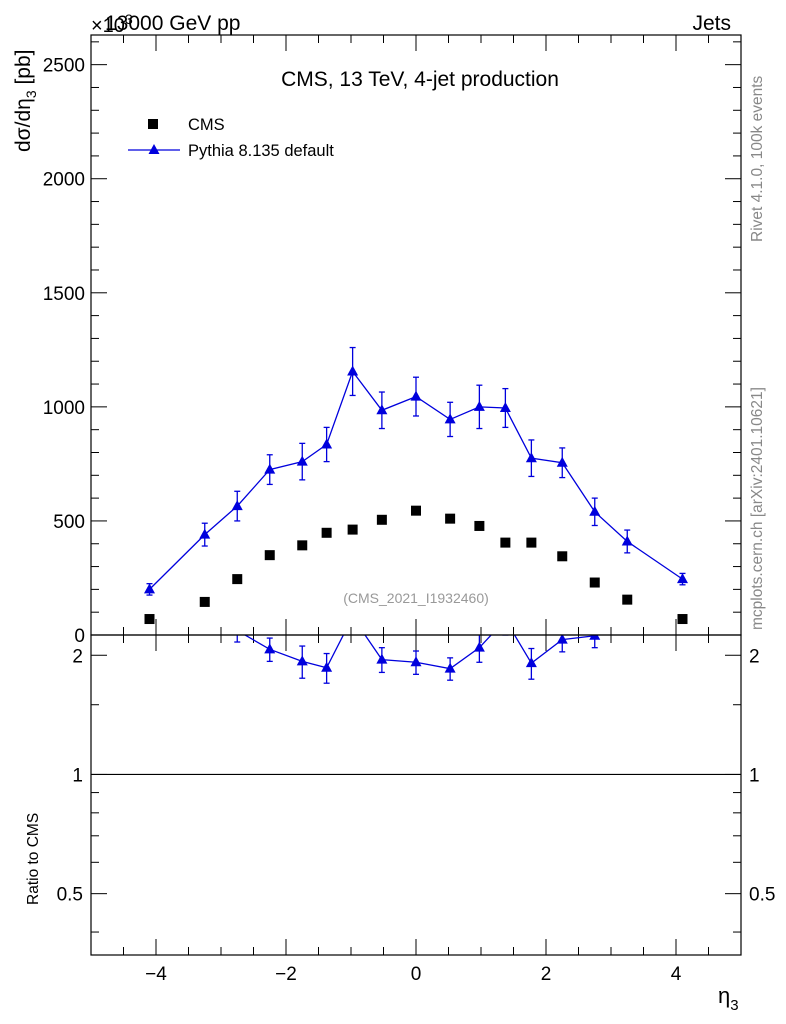  I want to click on watermark-label: (CMS_2021_I1932460), so click(416, 598).